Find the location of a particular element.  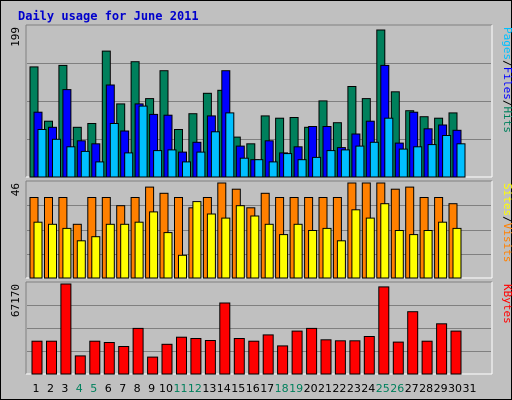

chart-title: Daily usage for June 2011 is located at coordinates (108, 16).